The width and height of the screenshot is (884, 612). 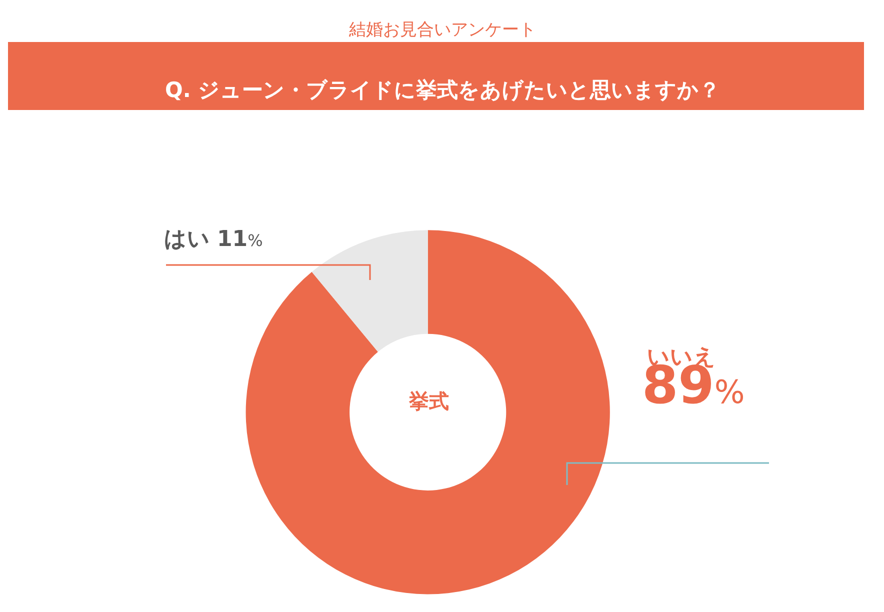 What do you see at coordinates (428, 401) in the screenshot?
I see `text: 挙式` at bounding box center [428, 401].